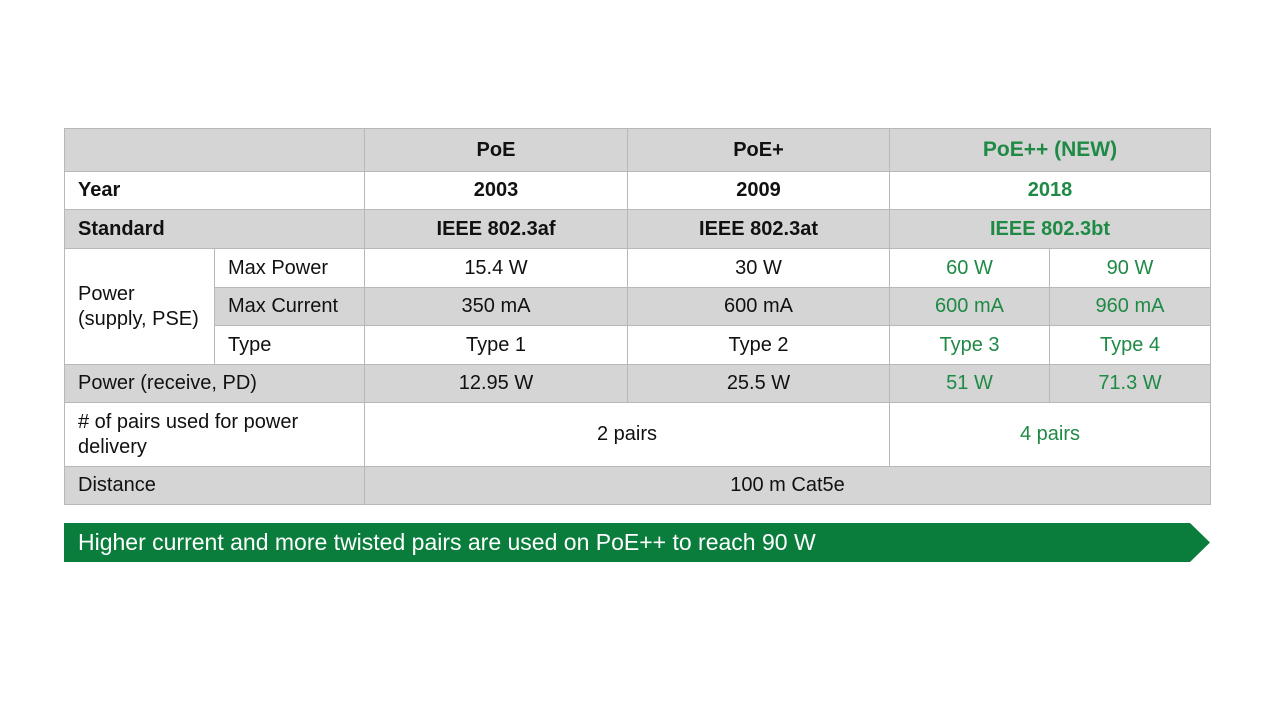 The width and height of the screenshot is (1280, 721). I want to click on max-current-row: Max Current 350 mA 600 mA 600 mA 960 mA, so click(638, 306).